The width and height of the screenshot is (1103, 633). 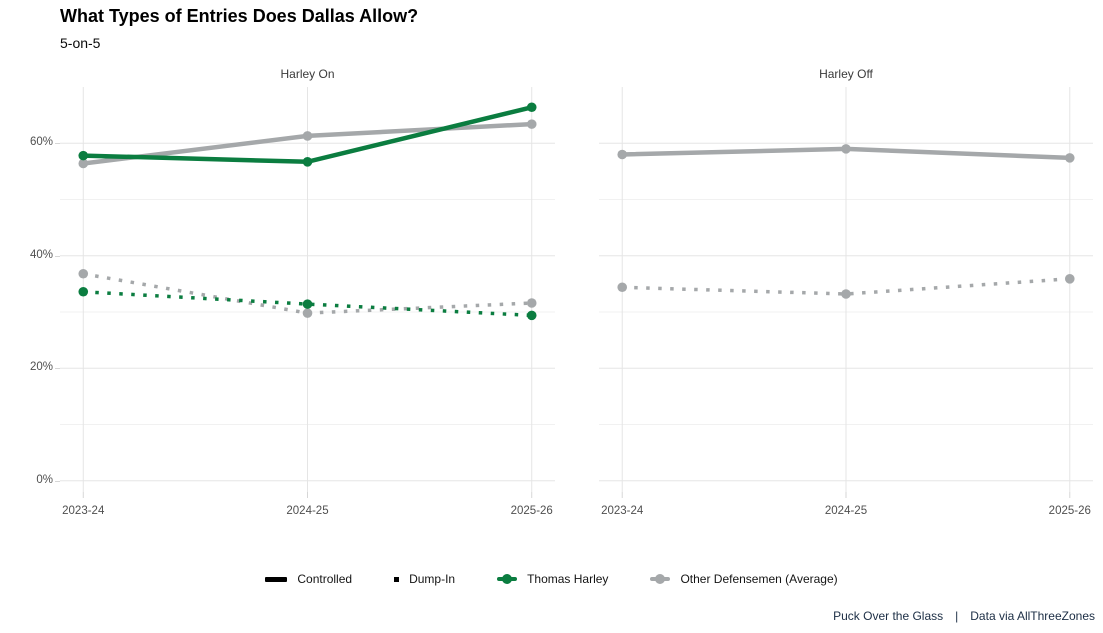 What do you see at coordinates (846, 74) in the screenshot?
I see `panel-title-harley-off: Harley Off` at bounding box center [846, 74].